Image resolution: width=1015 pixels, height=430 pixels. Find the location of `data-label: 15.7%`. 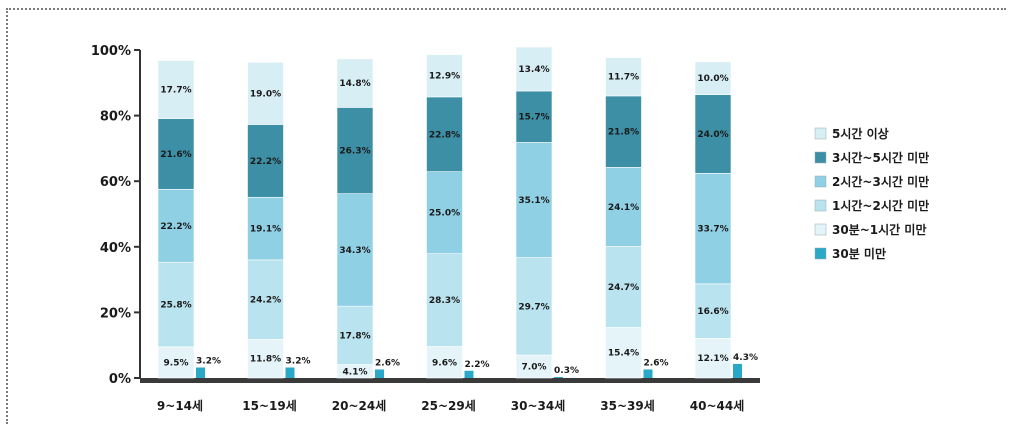

data-label: 15.7% is located at coordinates (533, 118).